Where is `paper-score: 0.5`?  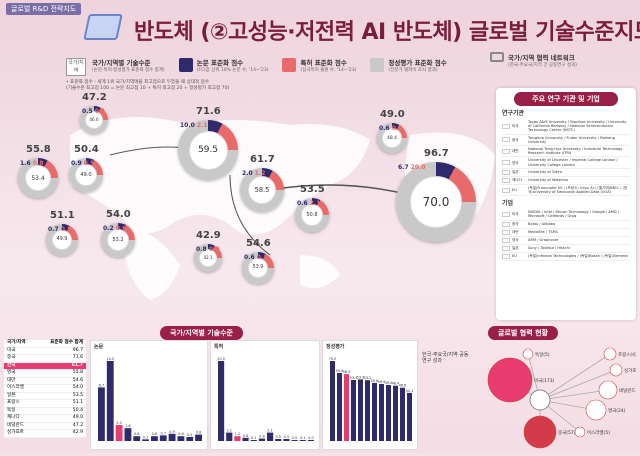 paper-score: 0.5 is located at coordinates (87, 111).